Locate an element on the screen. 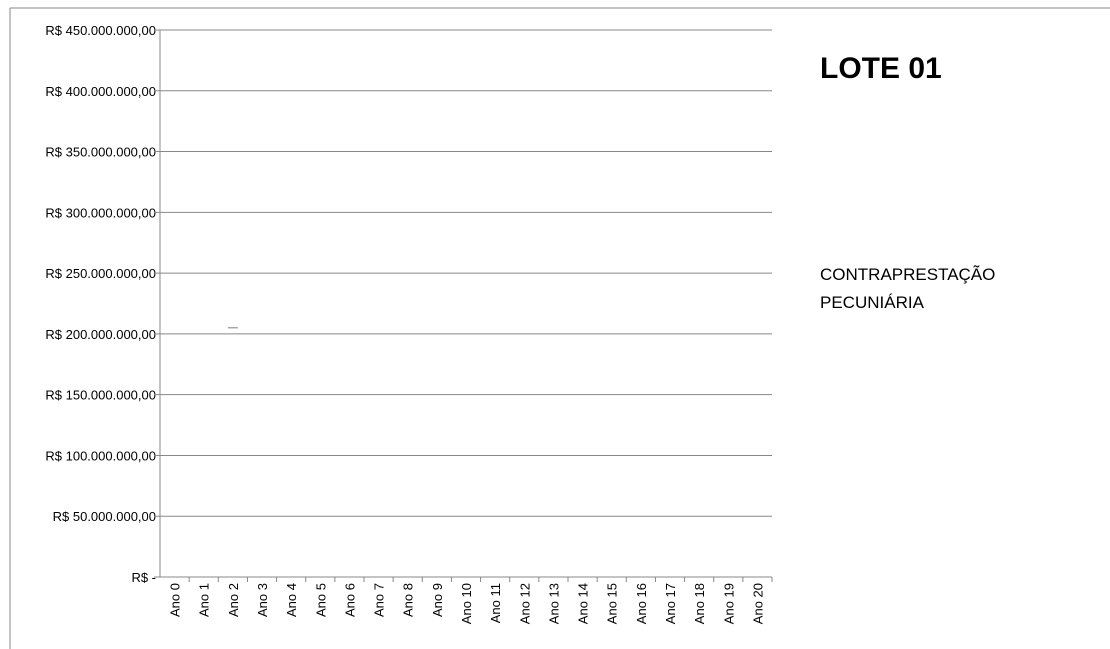 This screenshot has height=649, width=1110. x-tick-label: Ano 6 is located at coordinates (349, 600).